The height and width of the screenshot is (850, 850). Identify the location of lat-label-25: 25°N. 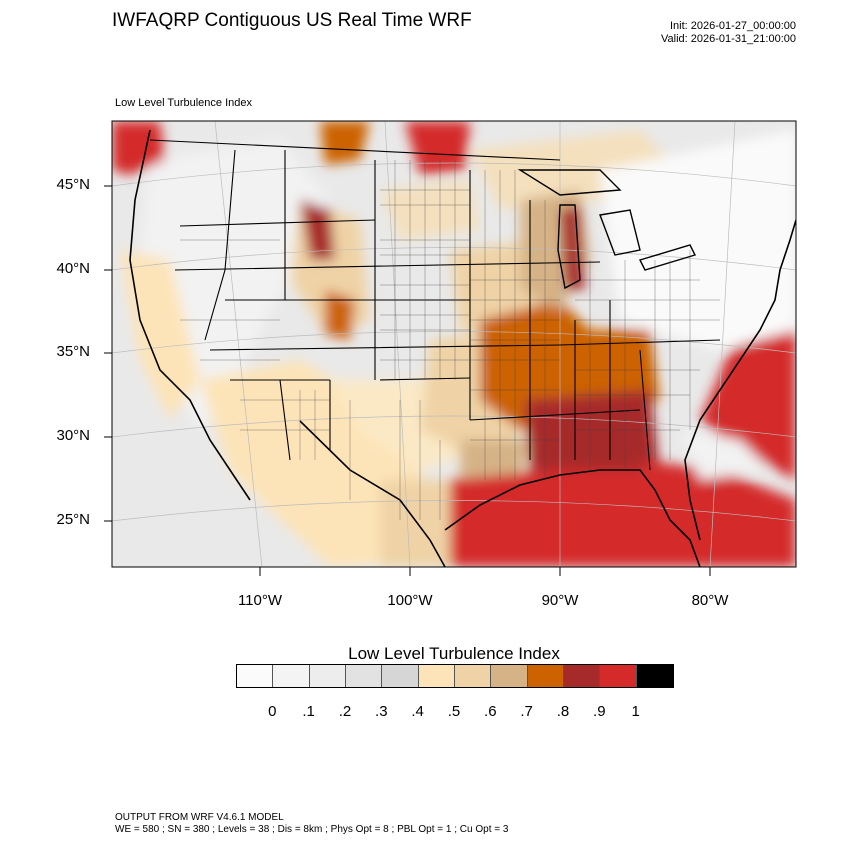
(73, 519).